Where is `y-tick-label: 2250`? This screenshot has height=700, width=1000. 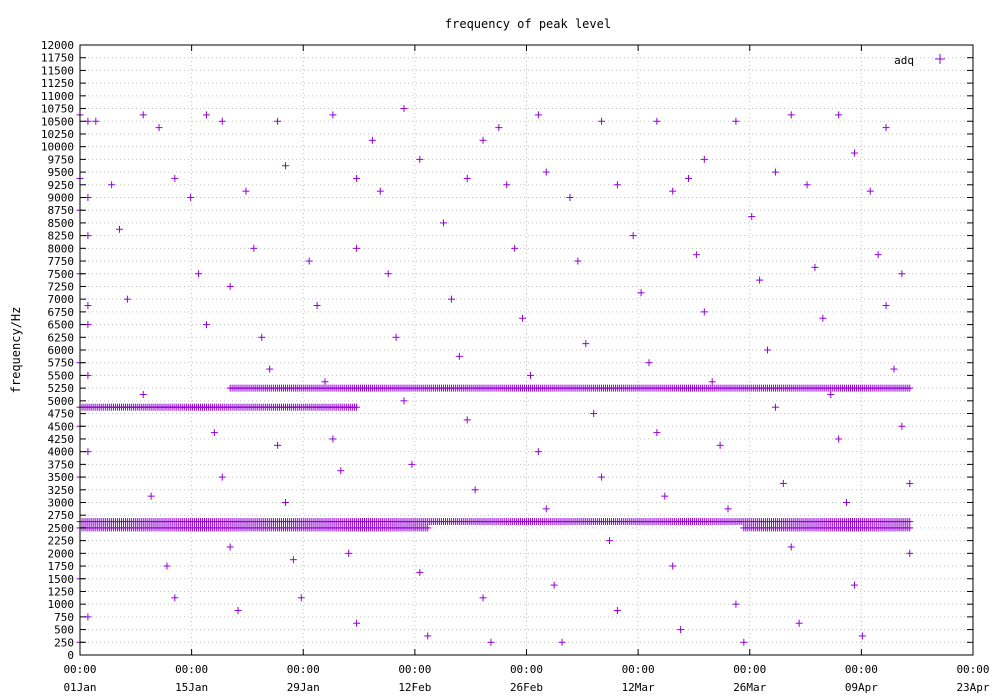
y-tick-label: 2250 is located at coordinates (61, 541).